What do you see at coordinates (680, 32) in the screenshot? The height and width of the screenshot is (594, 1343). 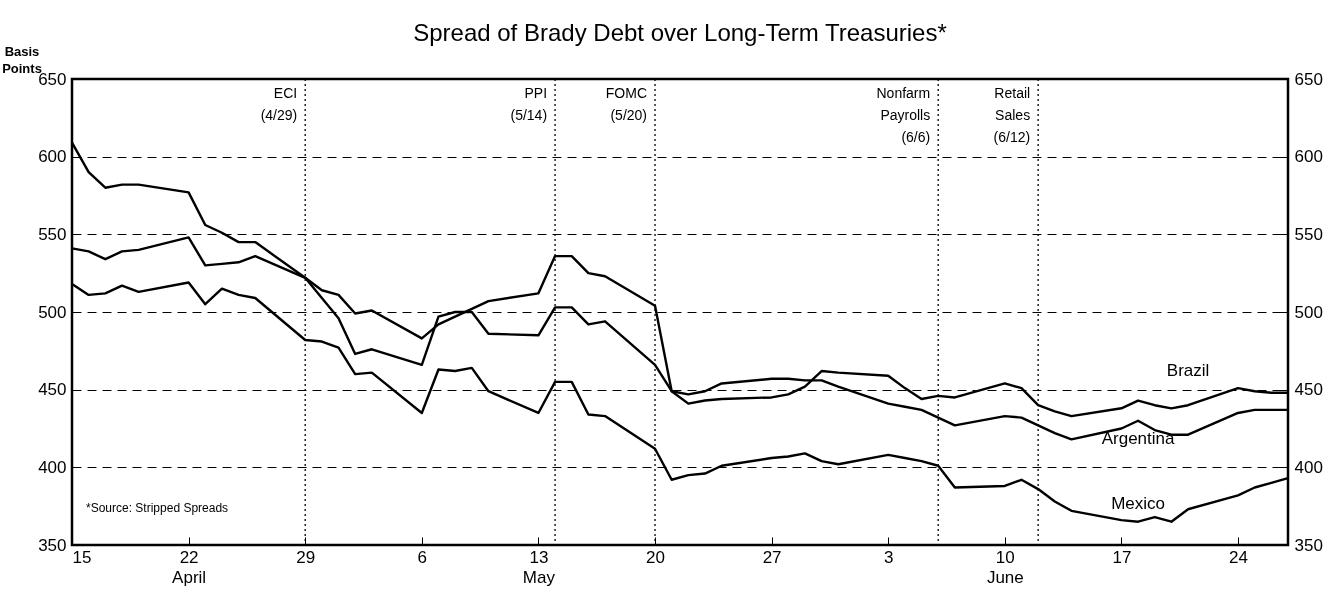 I see `chart-title: Spread of Brady Debt over Long-Term Treasuries*` at bounding box center [680, 32].